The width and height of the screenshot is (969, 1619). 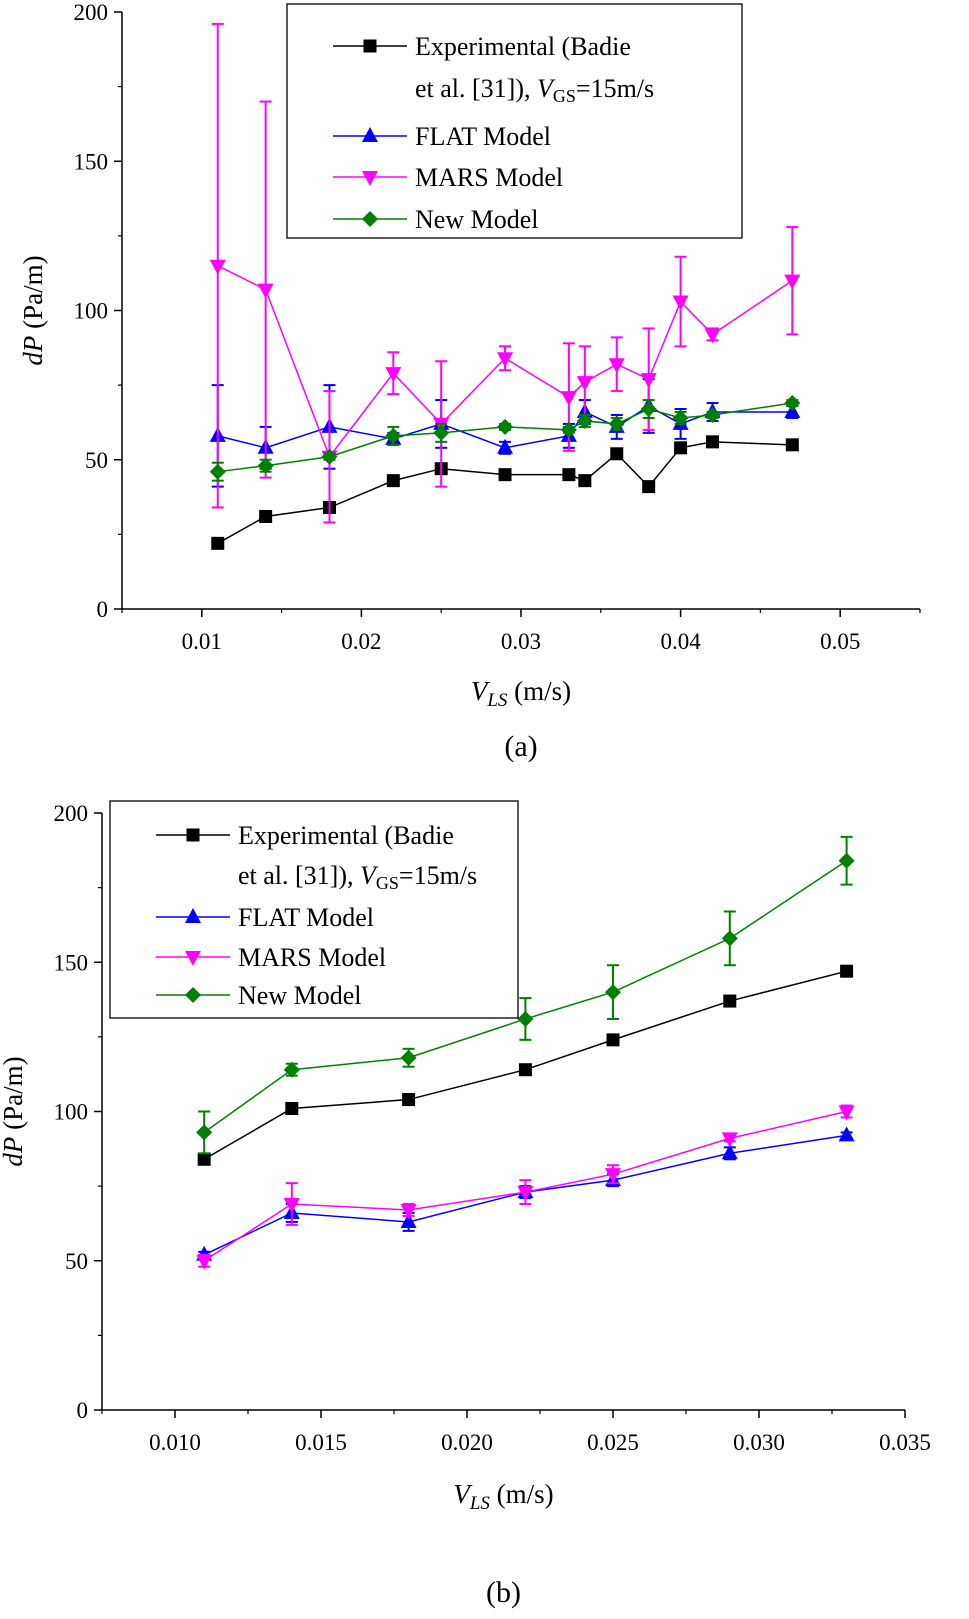 What do you see at coordinates (539, 691) in the screenshot?
I see `x-axis-title-unit: (m/s)` at bounding box center [539, 691].